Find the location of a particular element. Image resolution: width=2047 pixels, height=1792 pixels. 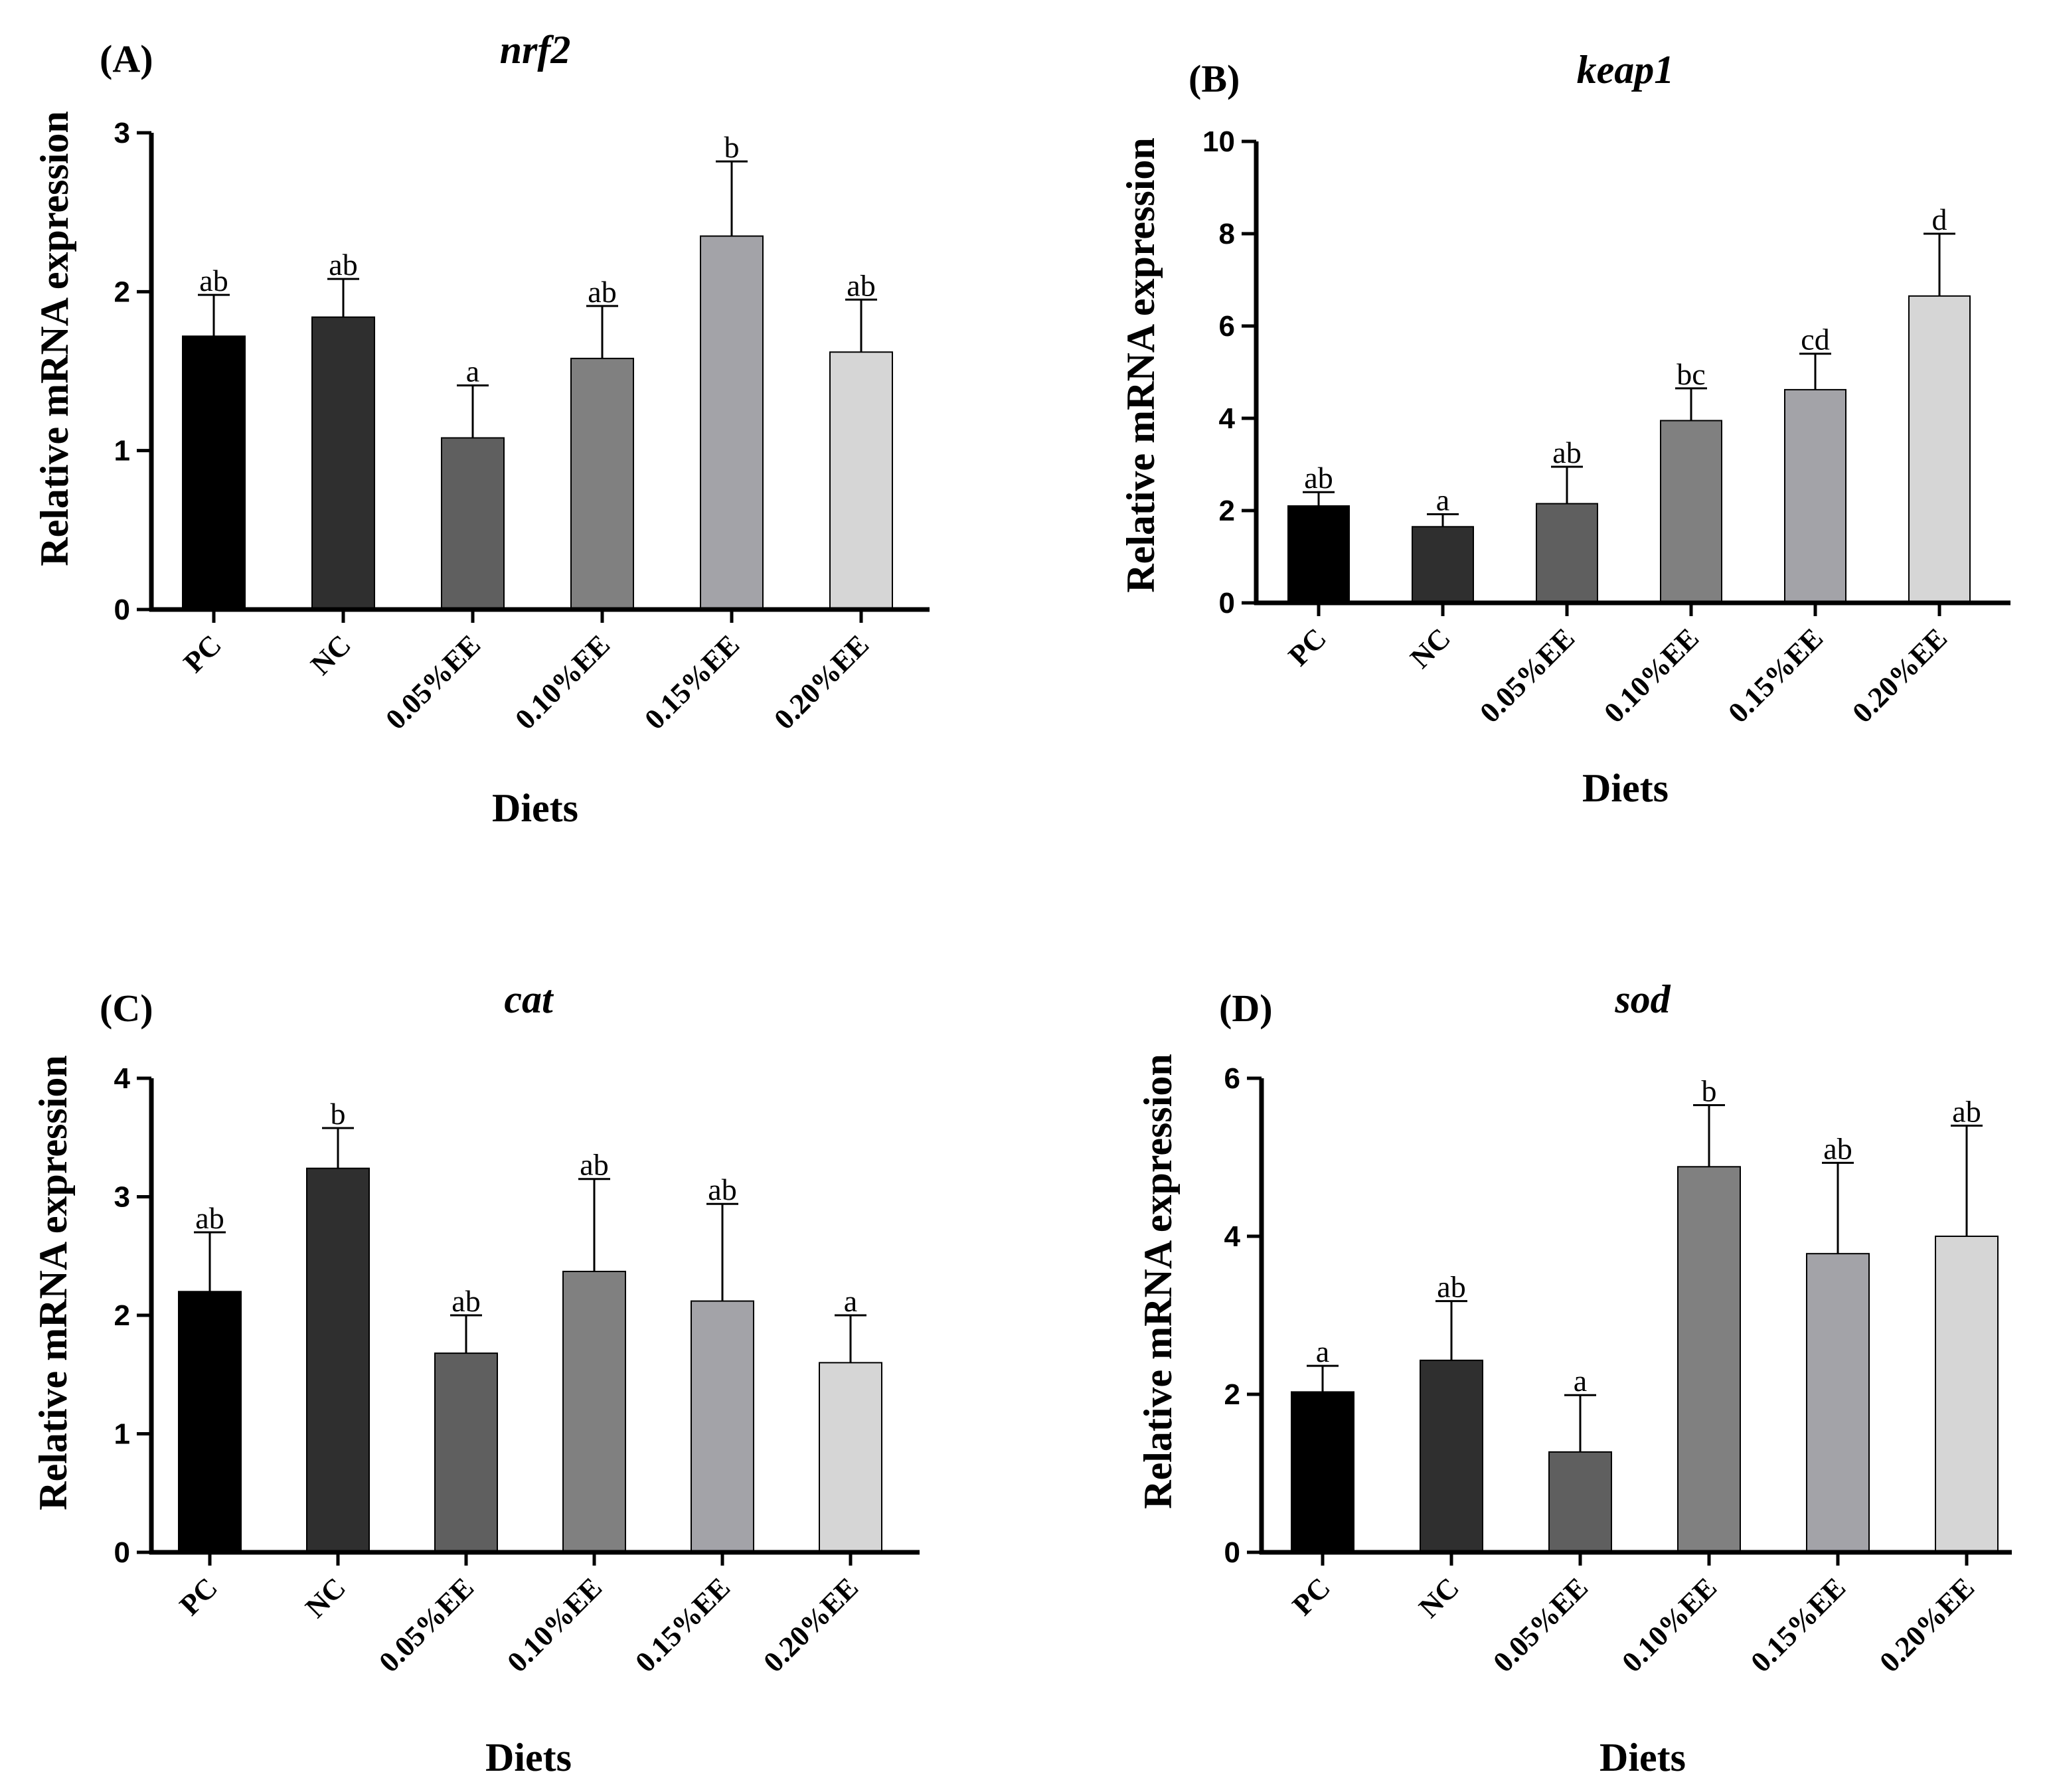

y-tick-label-5: 10 is located at coordinates (1218, 141).